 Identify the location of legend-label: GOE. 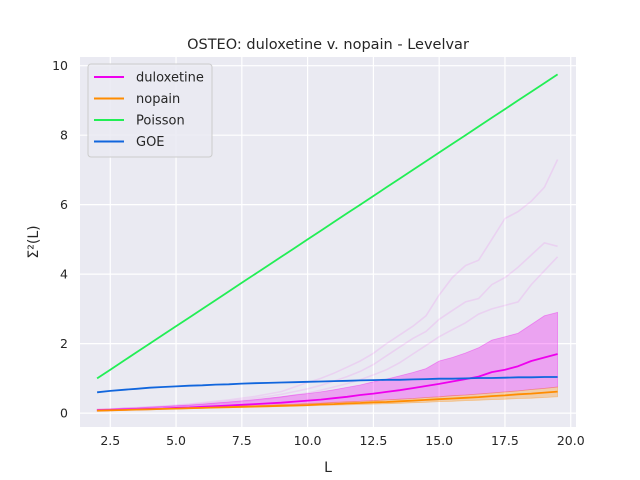
(150, 142).